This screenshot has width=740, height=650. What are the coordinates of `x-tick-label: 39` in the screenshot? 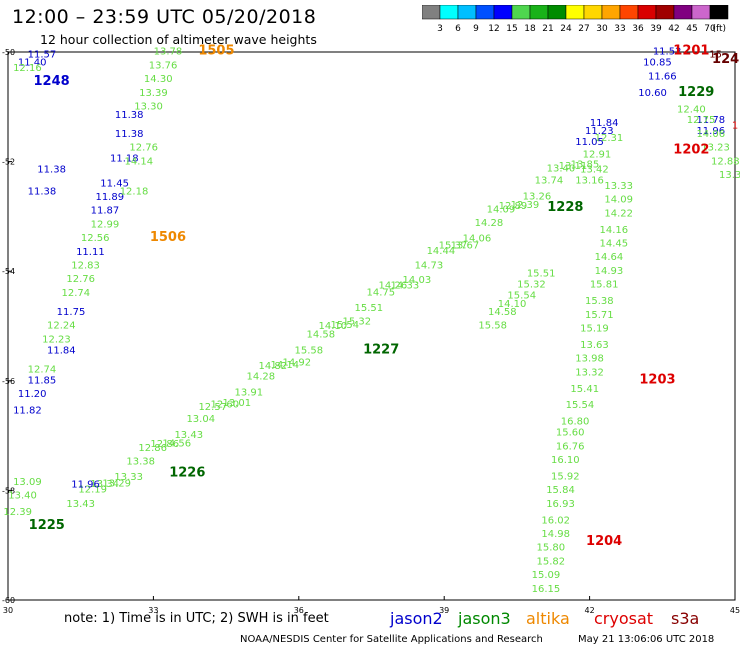 It's located at (444, 610).